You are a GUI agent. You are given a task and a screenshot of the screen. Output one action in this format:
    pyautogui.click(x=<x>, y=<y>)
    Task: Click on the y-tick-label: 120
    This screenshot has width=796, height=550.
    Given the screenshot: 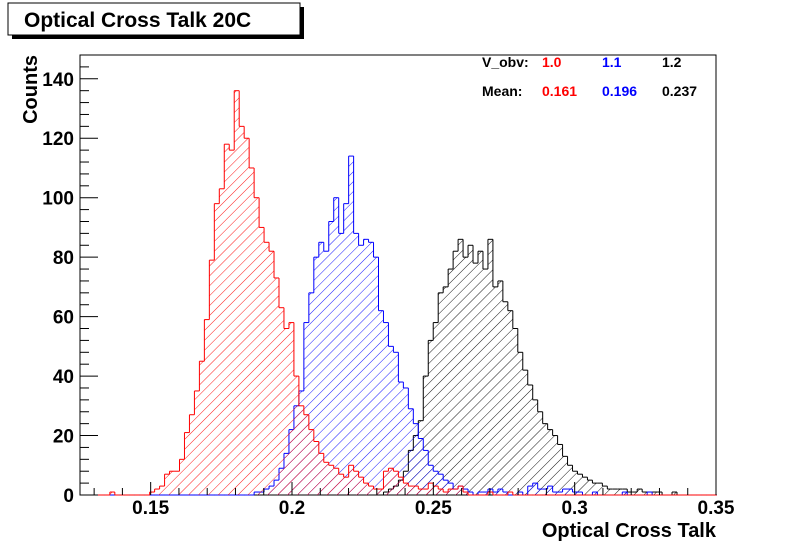 What is the action you would take?
    pyautogui.click(x=58, y=139)
    